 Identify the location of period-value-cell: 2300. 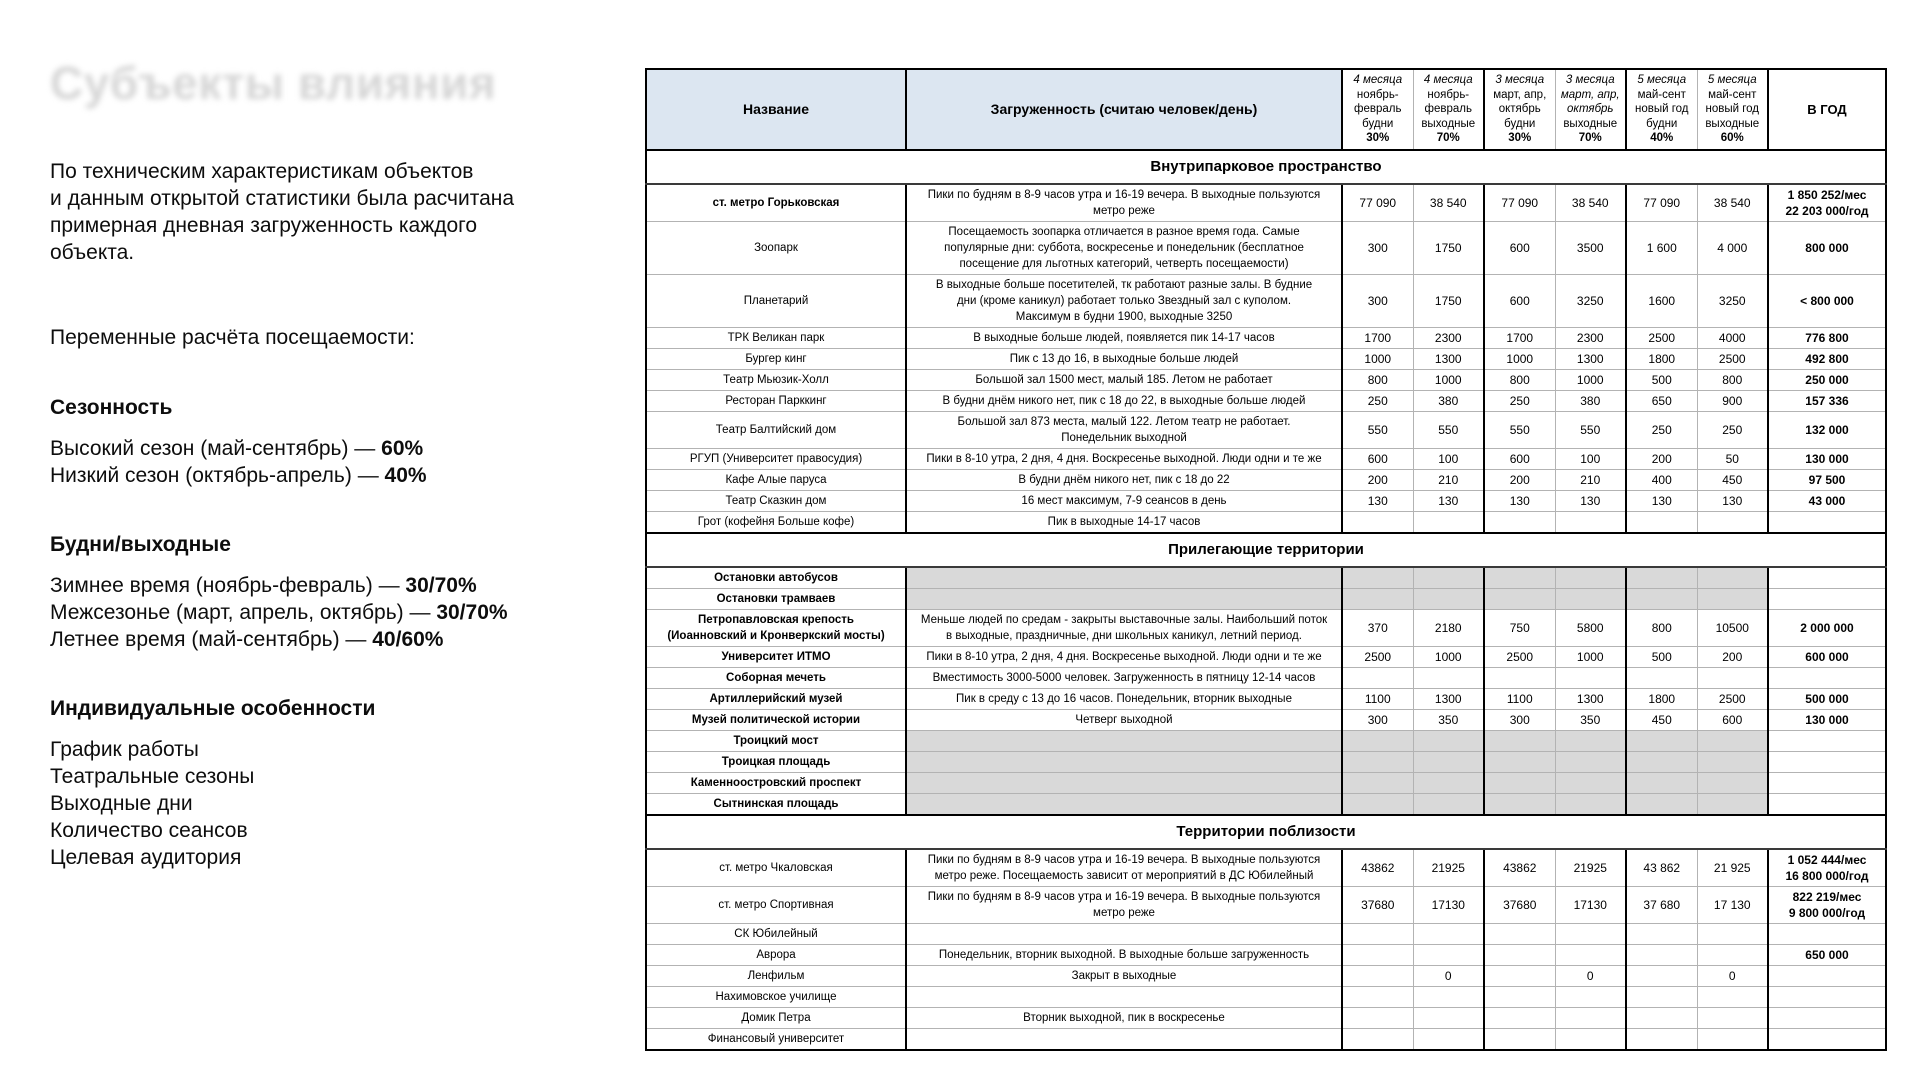
(1448, 337).